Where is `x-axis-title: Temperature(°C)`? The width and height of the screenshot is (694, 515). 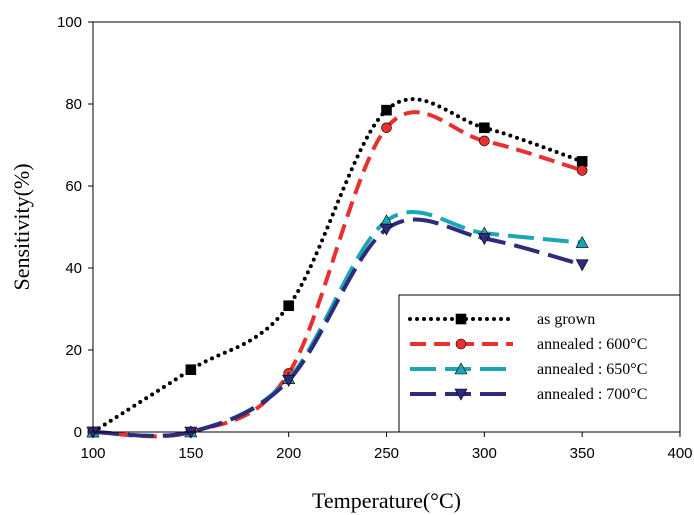 x-axis-title: Temperature(°C) is located at coordinates (386, 500).